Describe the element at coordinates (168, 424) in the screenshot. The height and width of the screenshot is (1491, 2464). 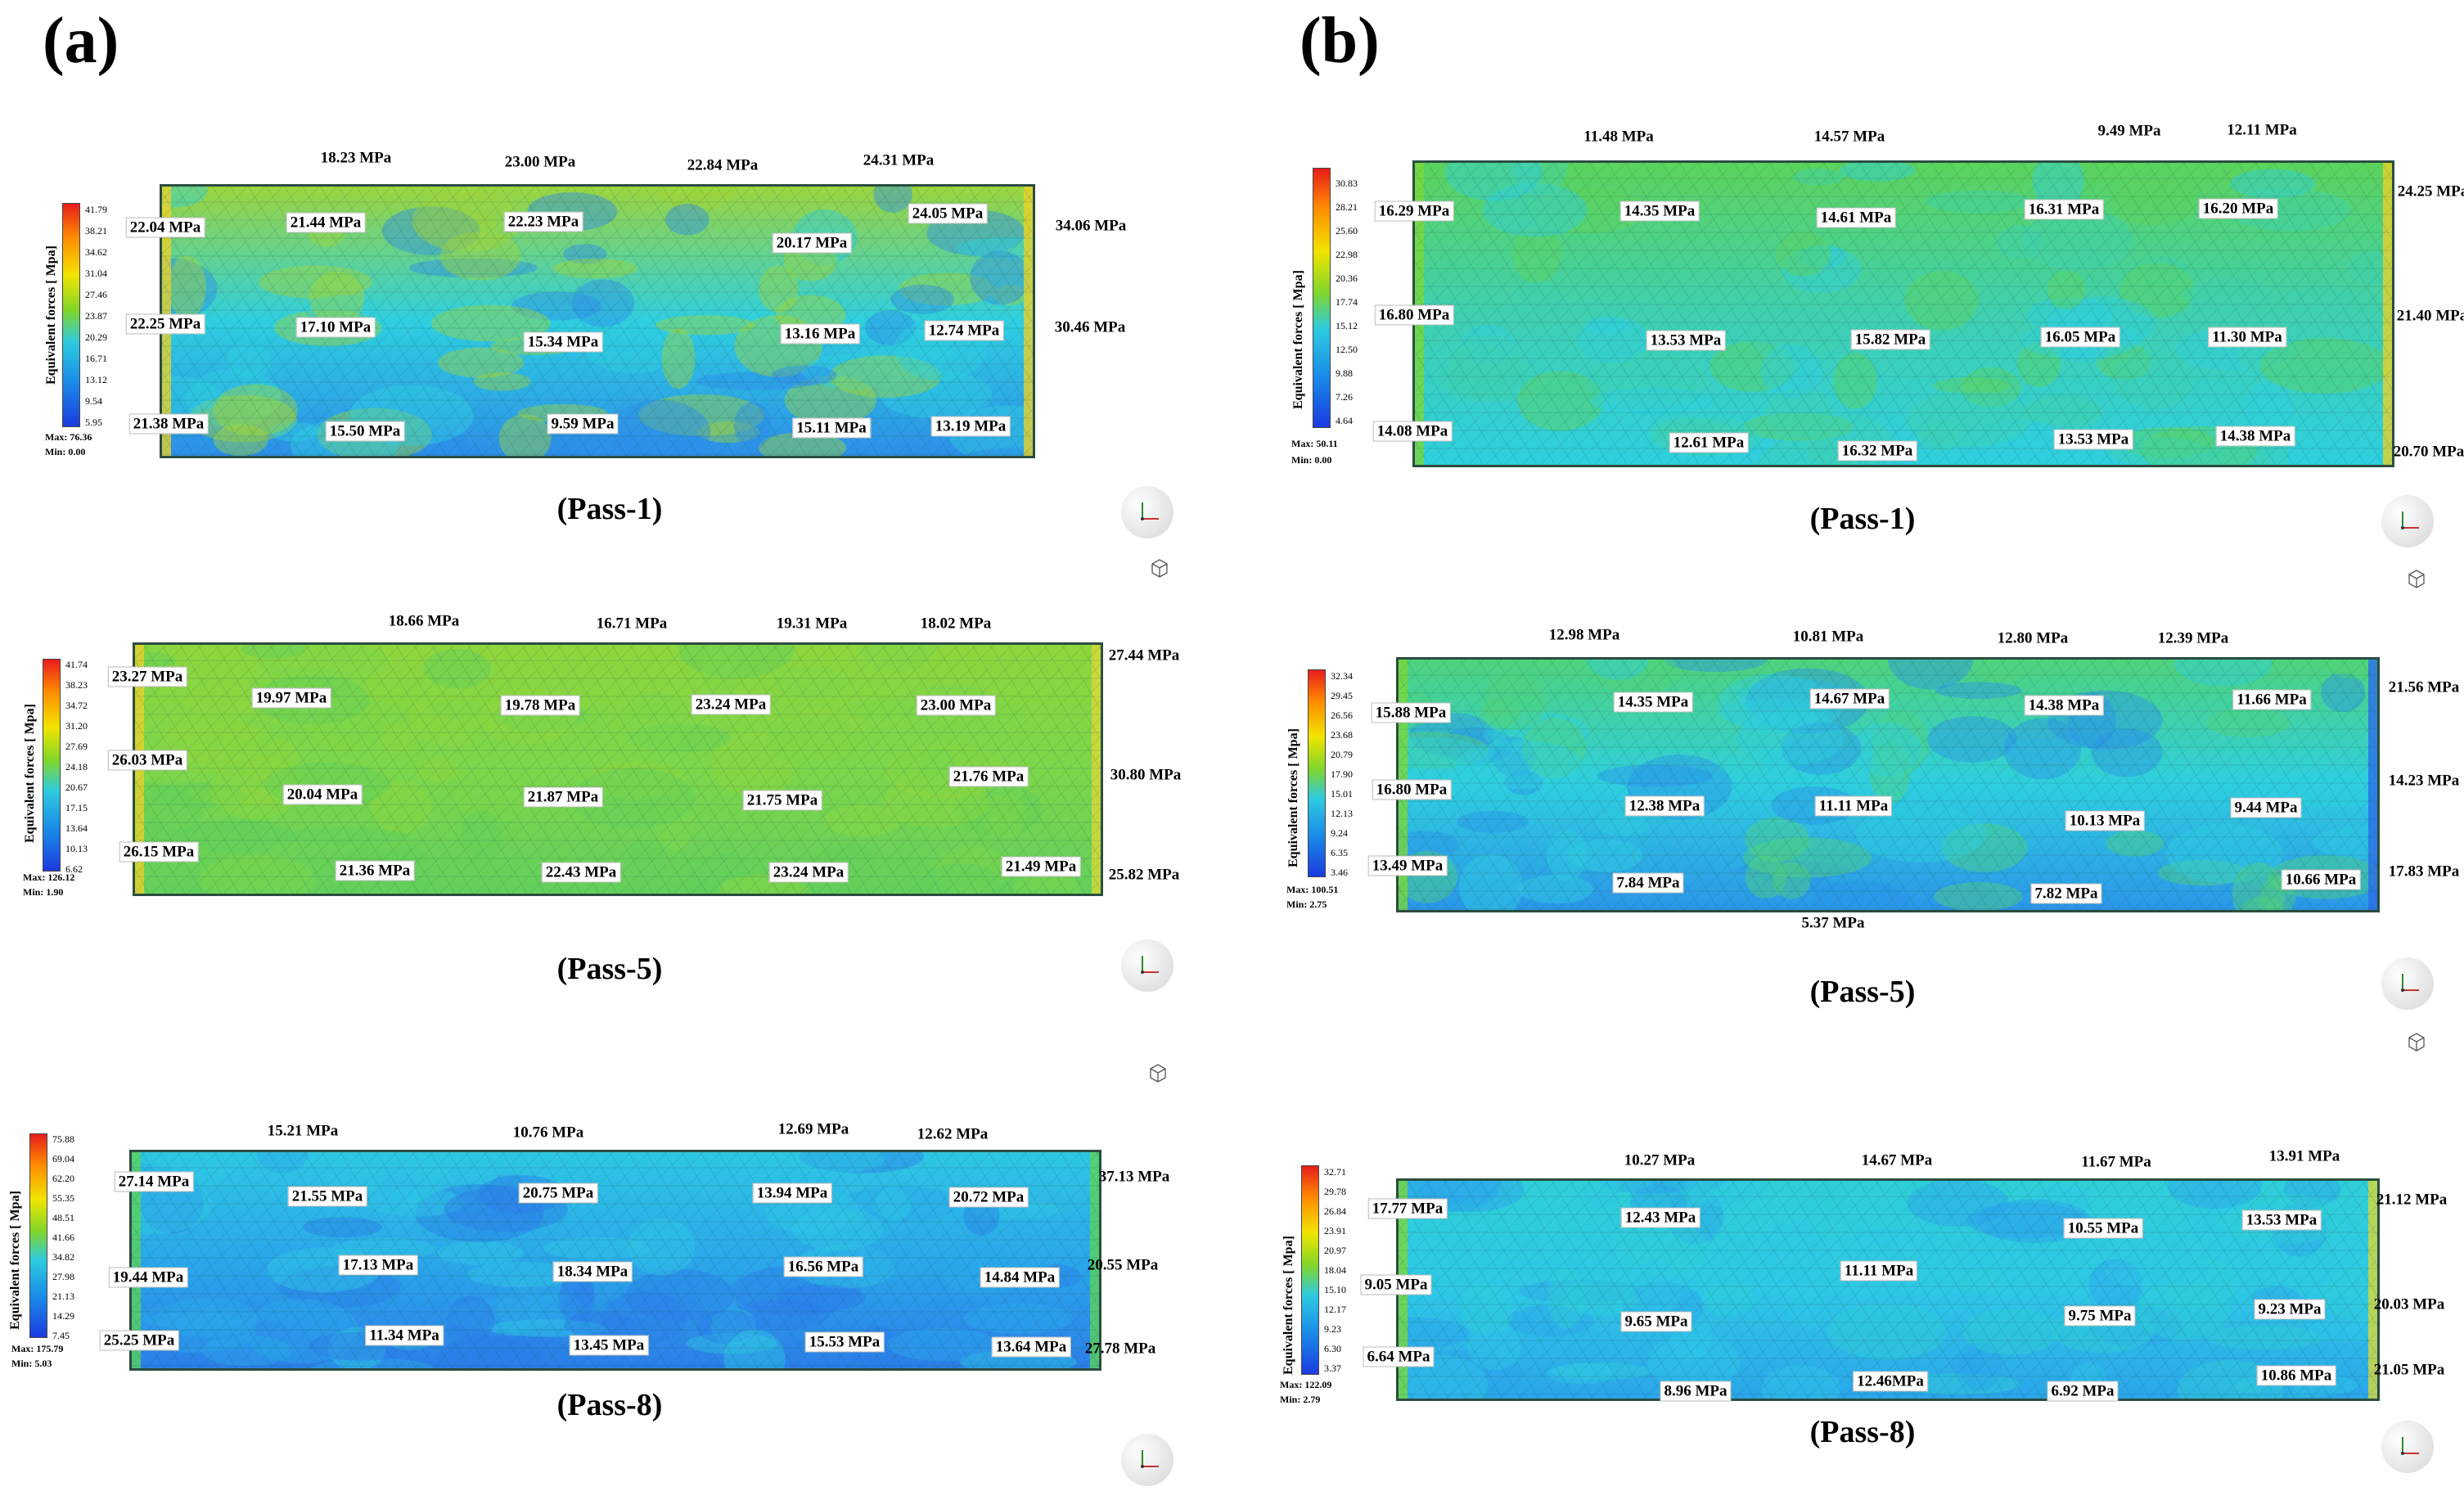
I see `value-label: 21.38 MPa` at that location.